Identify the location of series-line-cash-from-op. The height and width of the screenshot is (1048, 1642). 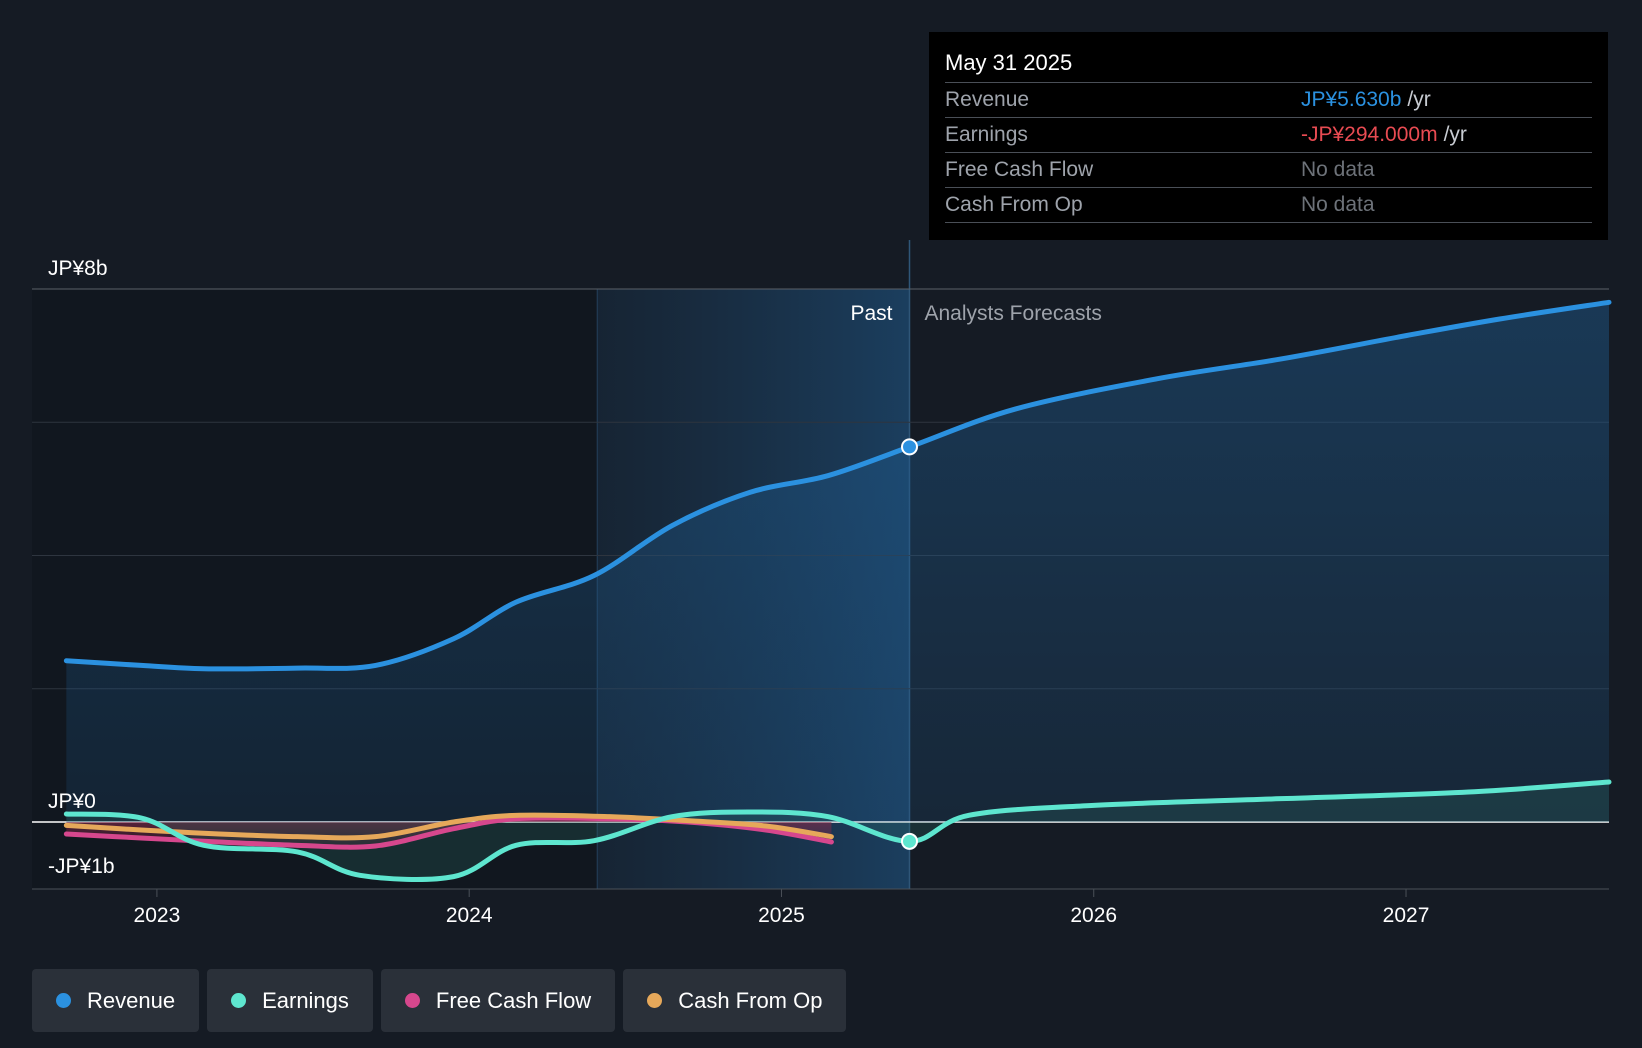
(448, 826).